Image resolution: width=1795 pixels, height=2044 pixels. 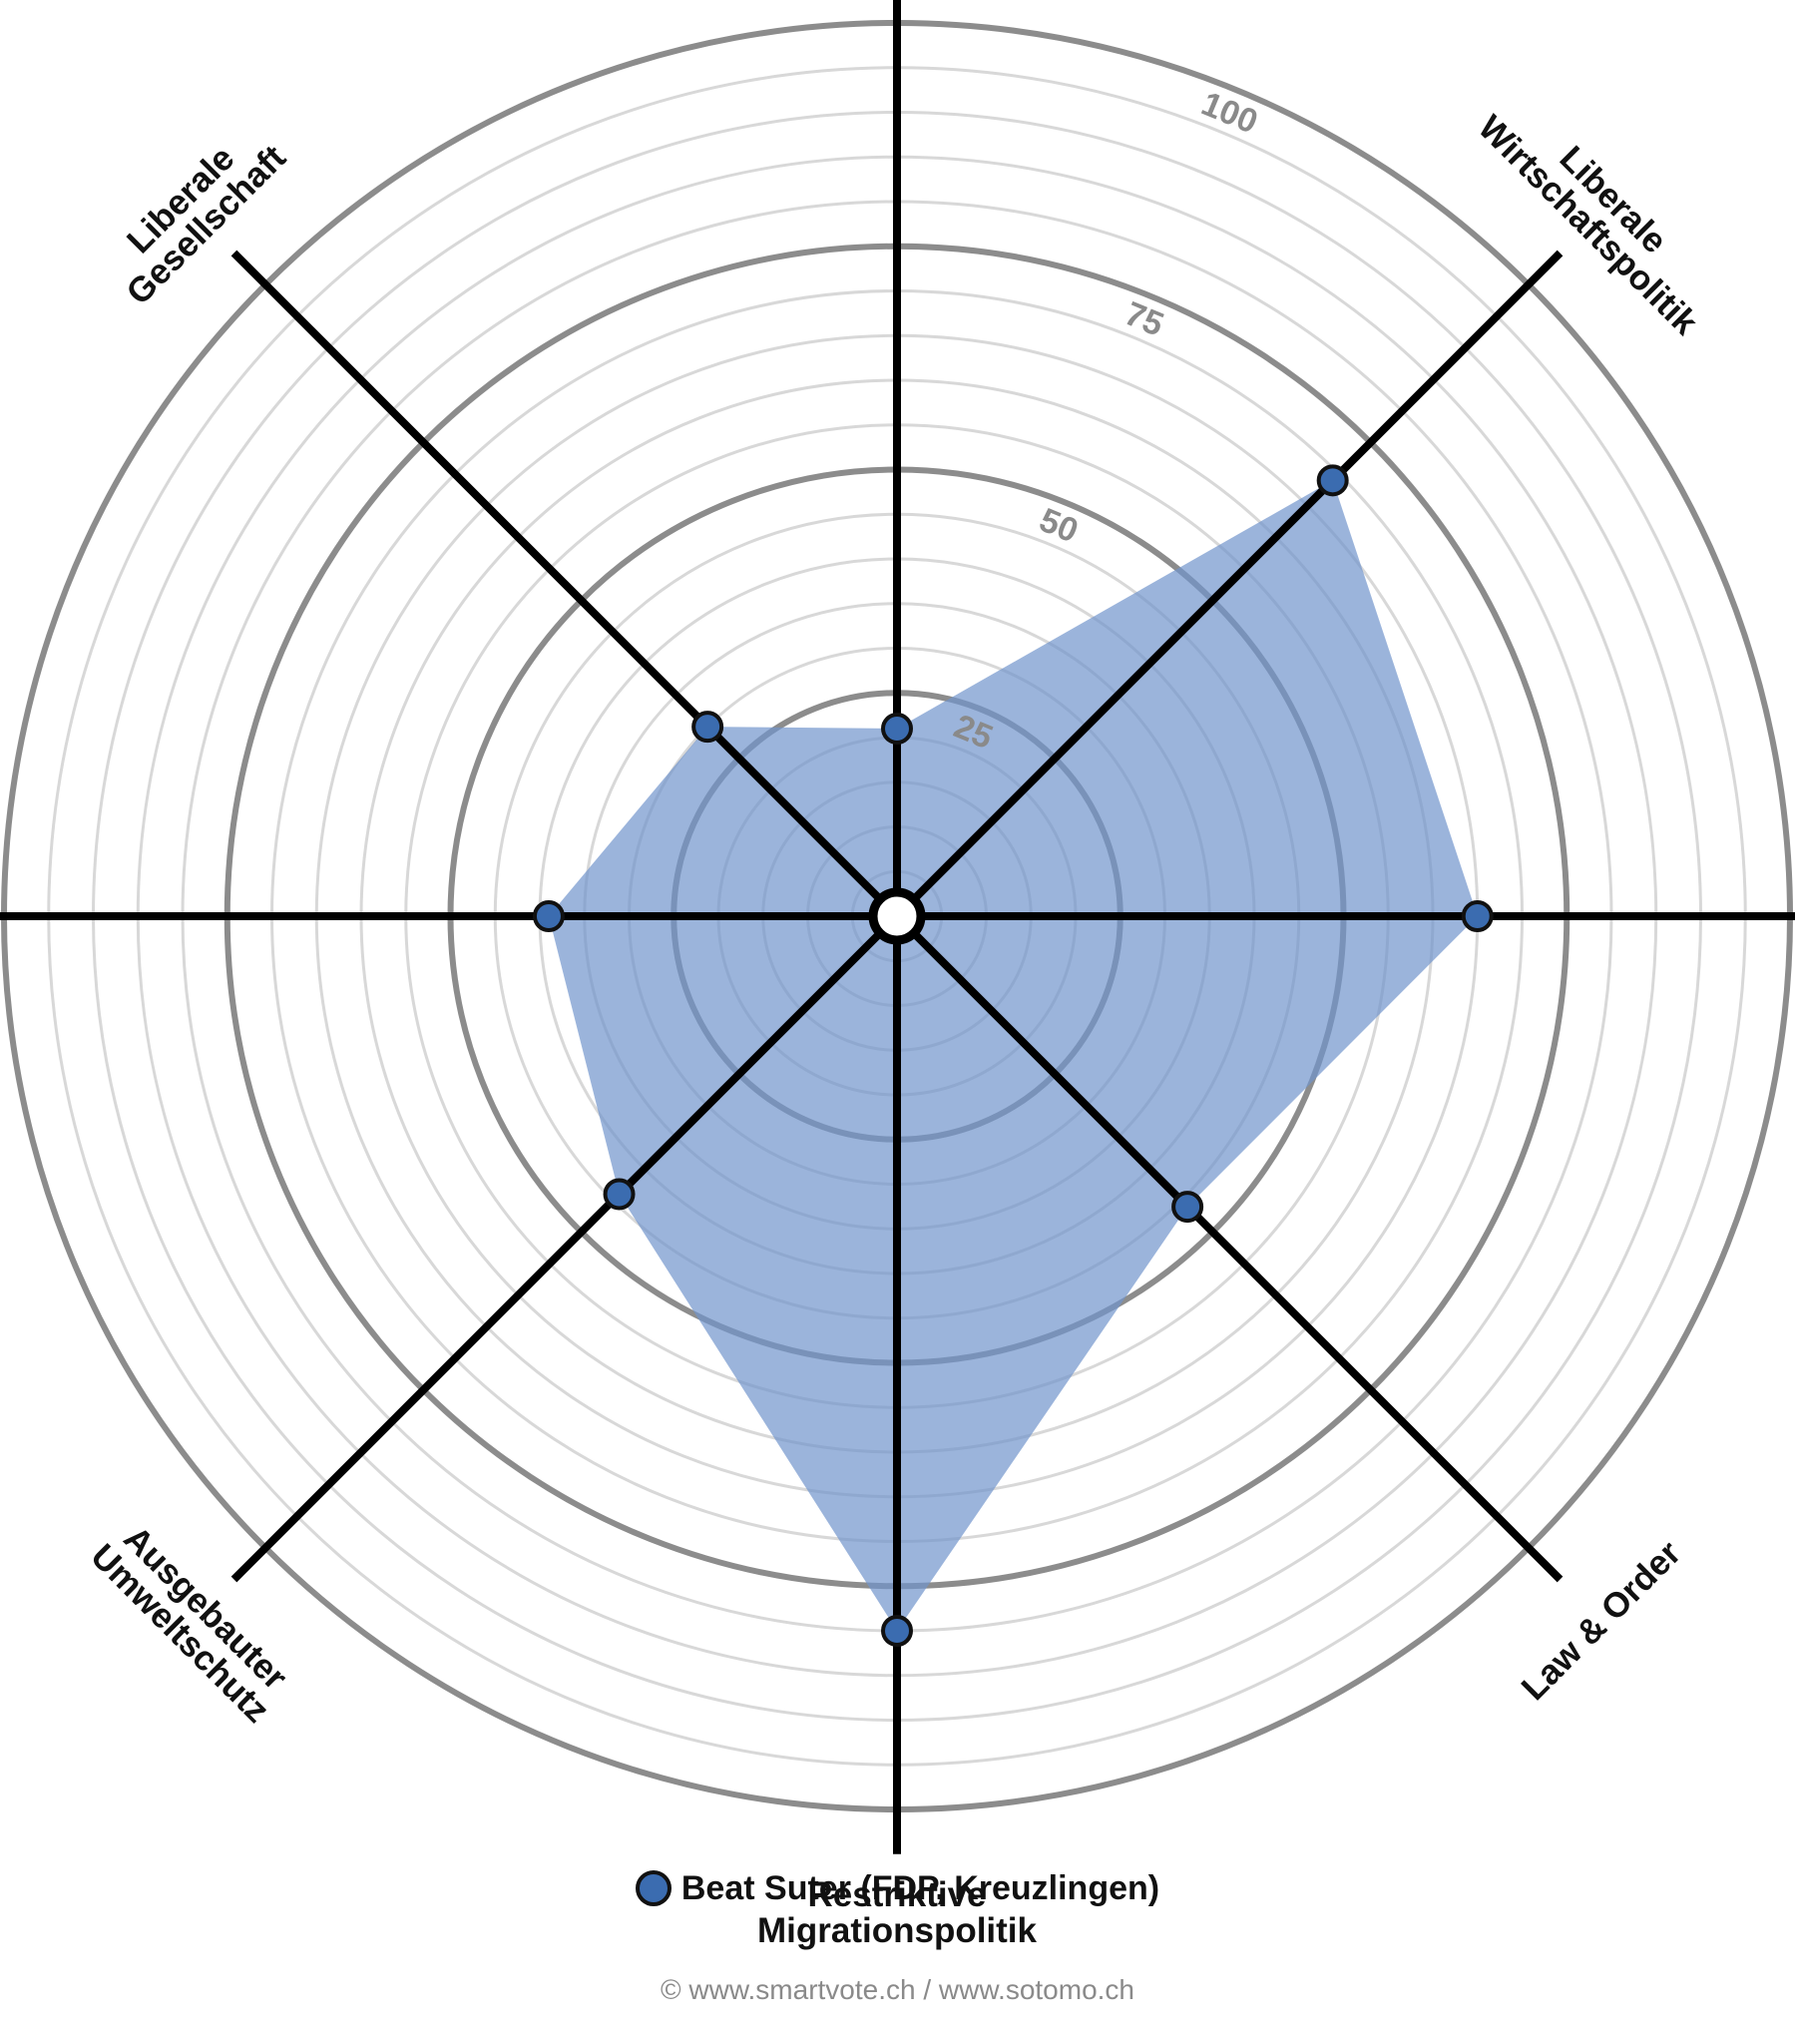 What do you see at coordinates (1229, 113) in the screenshot?
I see `ring-label: 100` at bounding box center [1229, 113].